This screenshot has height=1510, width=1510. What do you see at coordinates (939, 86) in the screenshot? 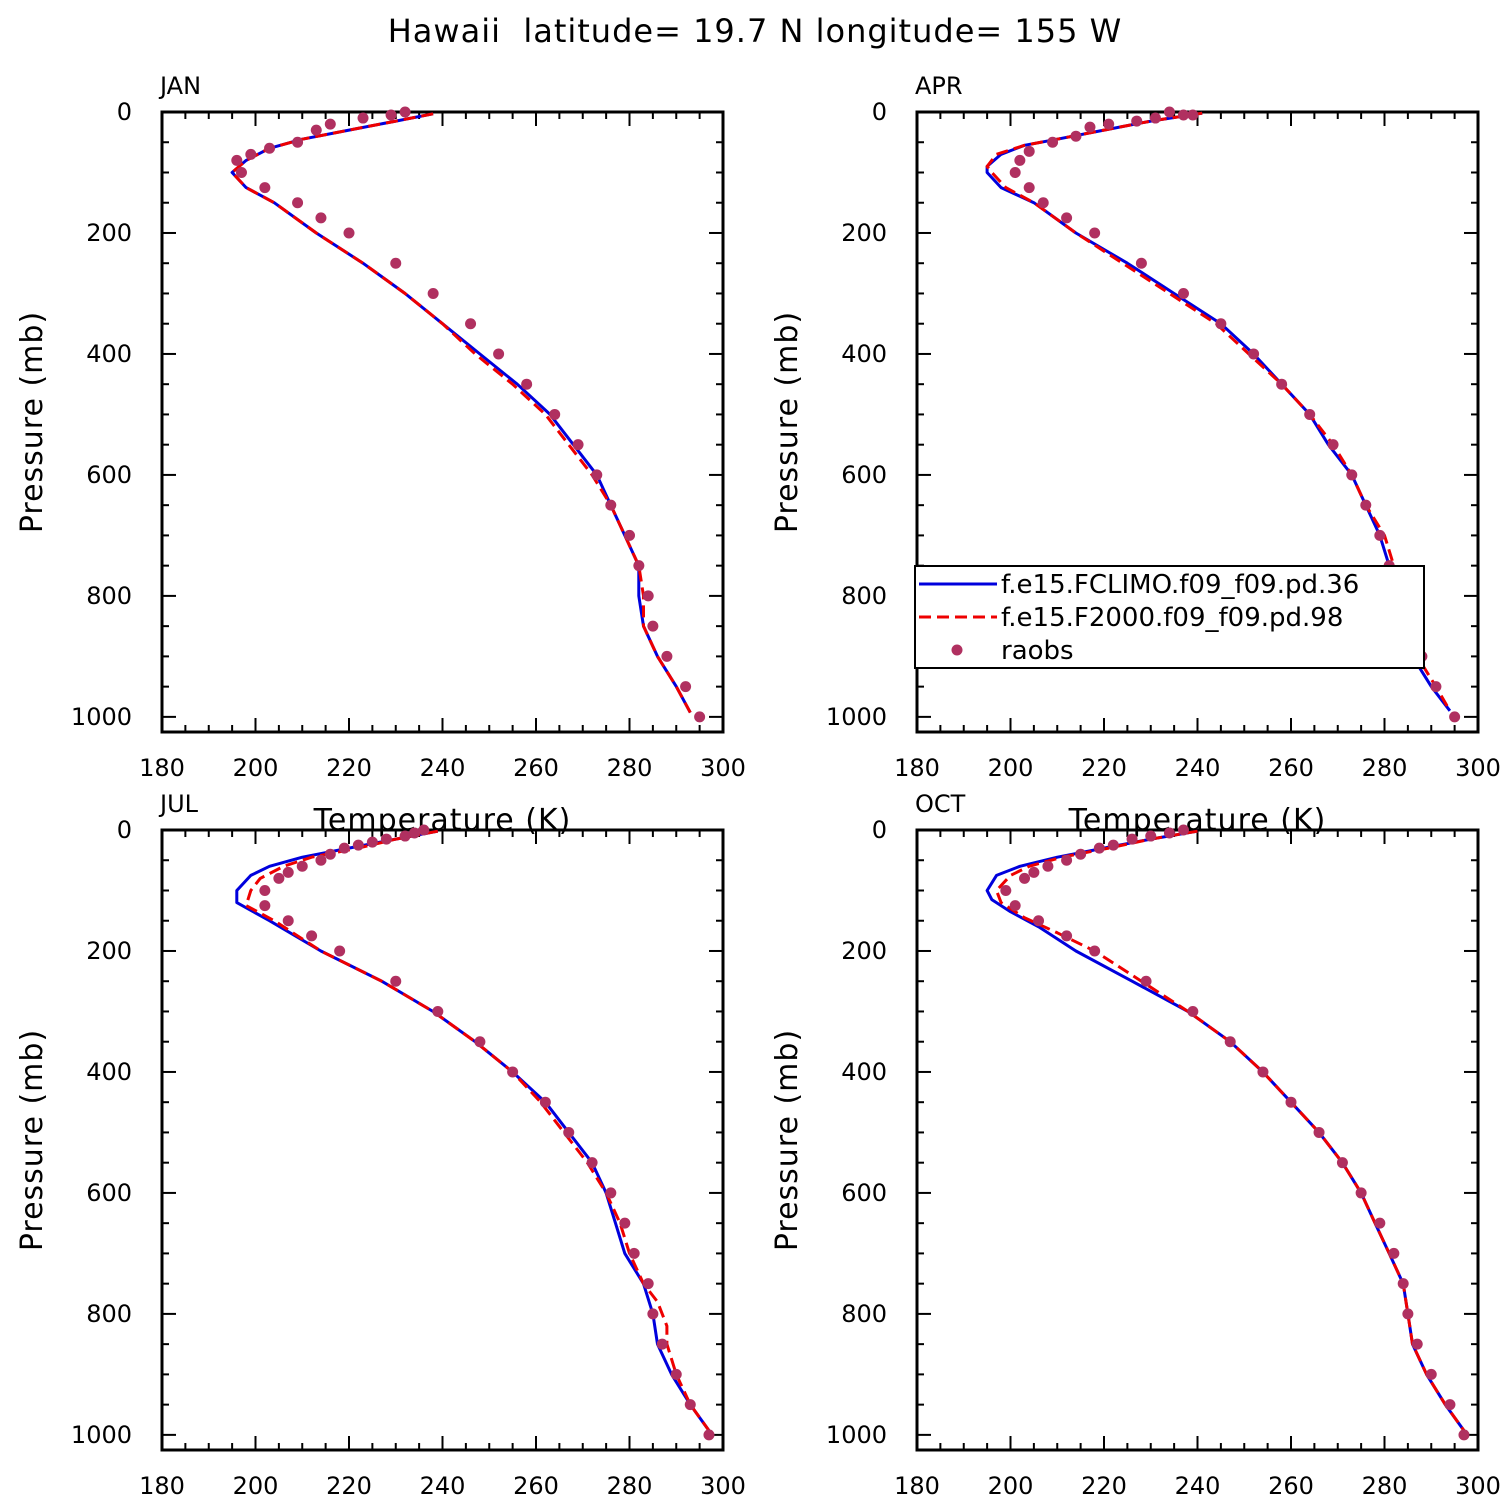
I see `panel-label: APR` at bounding box center [939, 86].